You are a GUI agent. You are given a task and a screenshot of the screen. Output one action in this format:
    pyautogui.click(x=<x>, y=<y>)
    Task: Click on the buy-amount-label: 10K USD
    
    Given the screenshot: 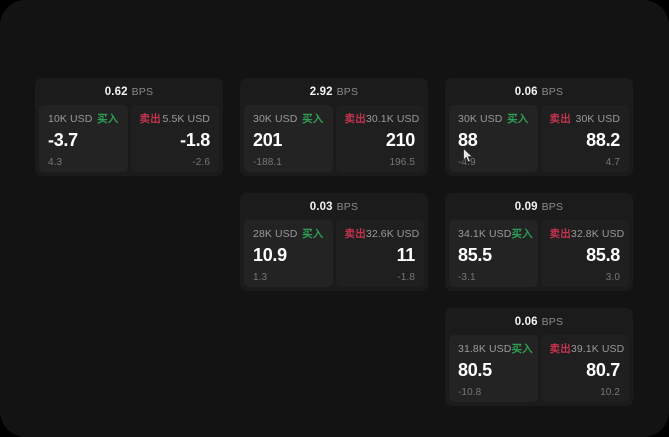 What is the action you would take?
    pyautogui.click(x=70, y=118)
    